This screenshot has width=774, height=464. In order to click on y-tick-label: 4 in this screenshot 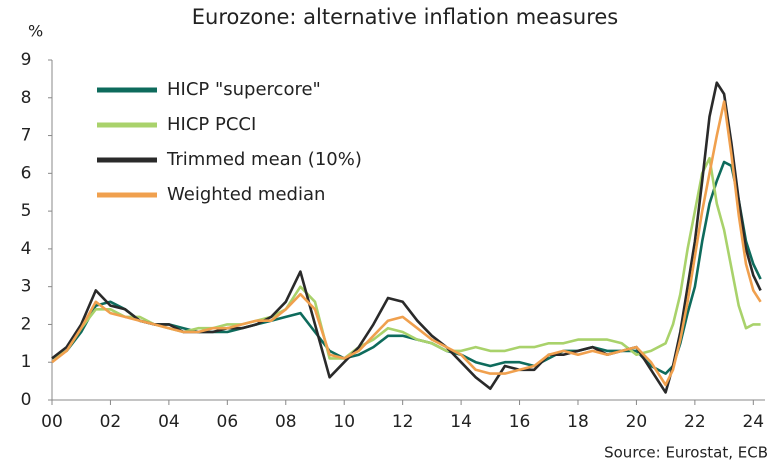, I will do `click(26, 249)`.